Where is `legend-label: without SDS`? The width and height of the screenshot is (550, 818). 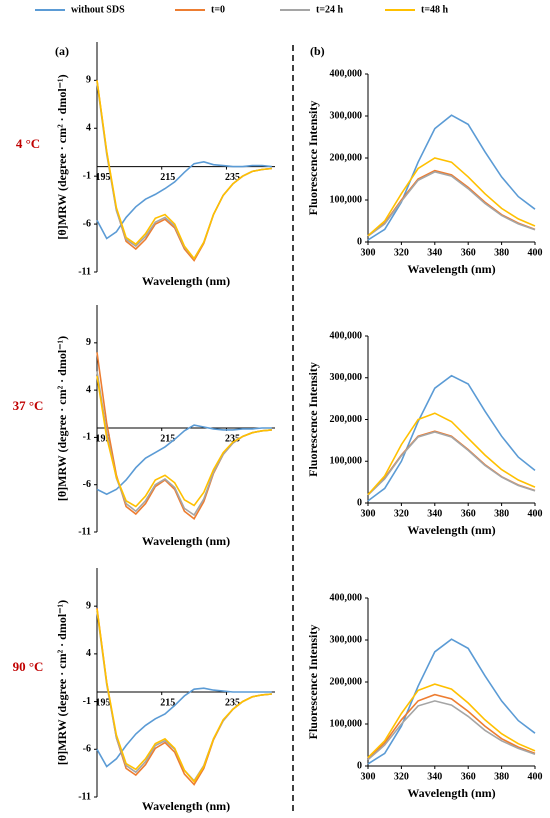 legend-label: without SDS is located at coordinates (98, 9).